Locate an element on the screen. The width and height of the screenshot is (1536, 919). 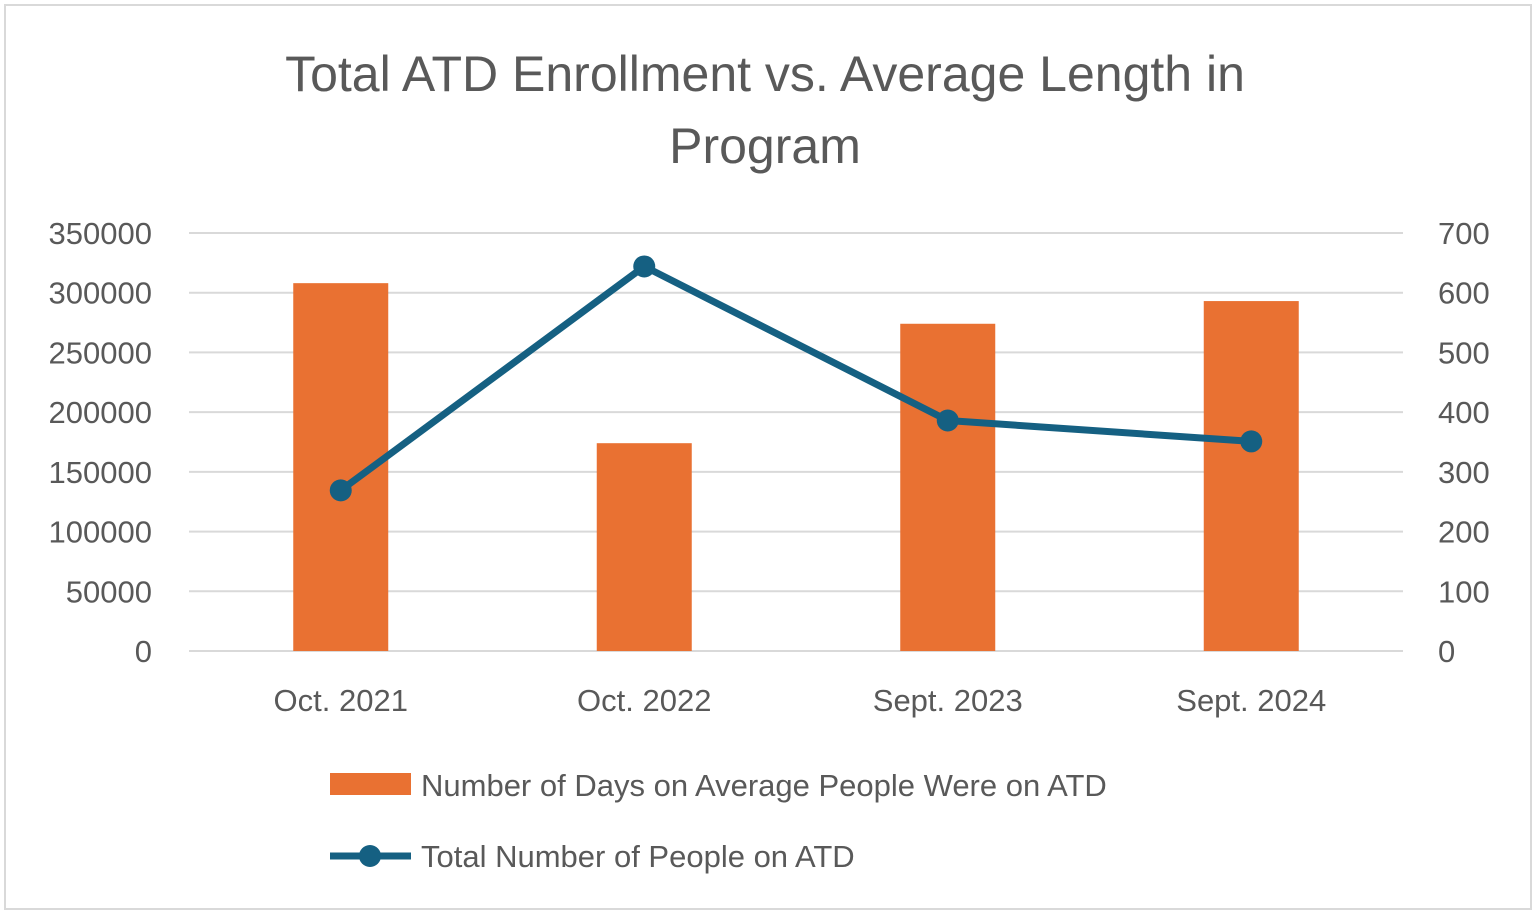
legend-swatch-people-marker is located at coordinates (370, 856).